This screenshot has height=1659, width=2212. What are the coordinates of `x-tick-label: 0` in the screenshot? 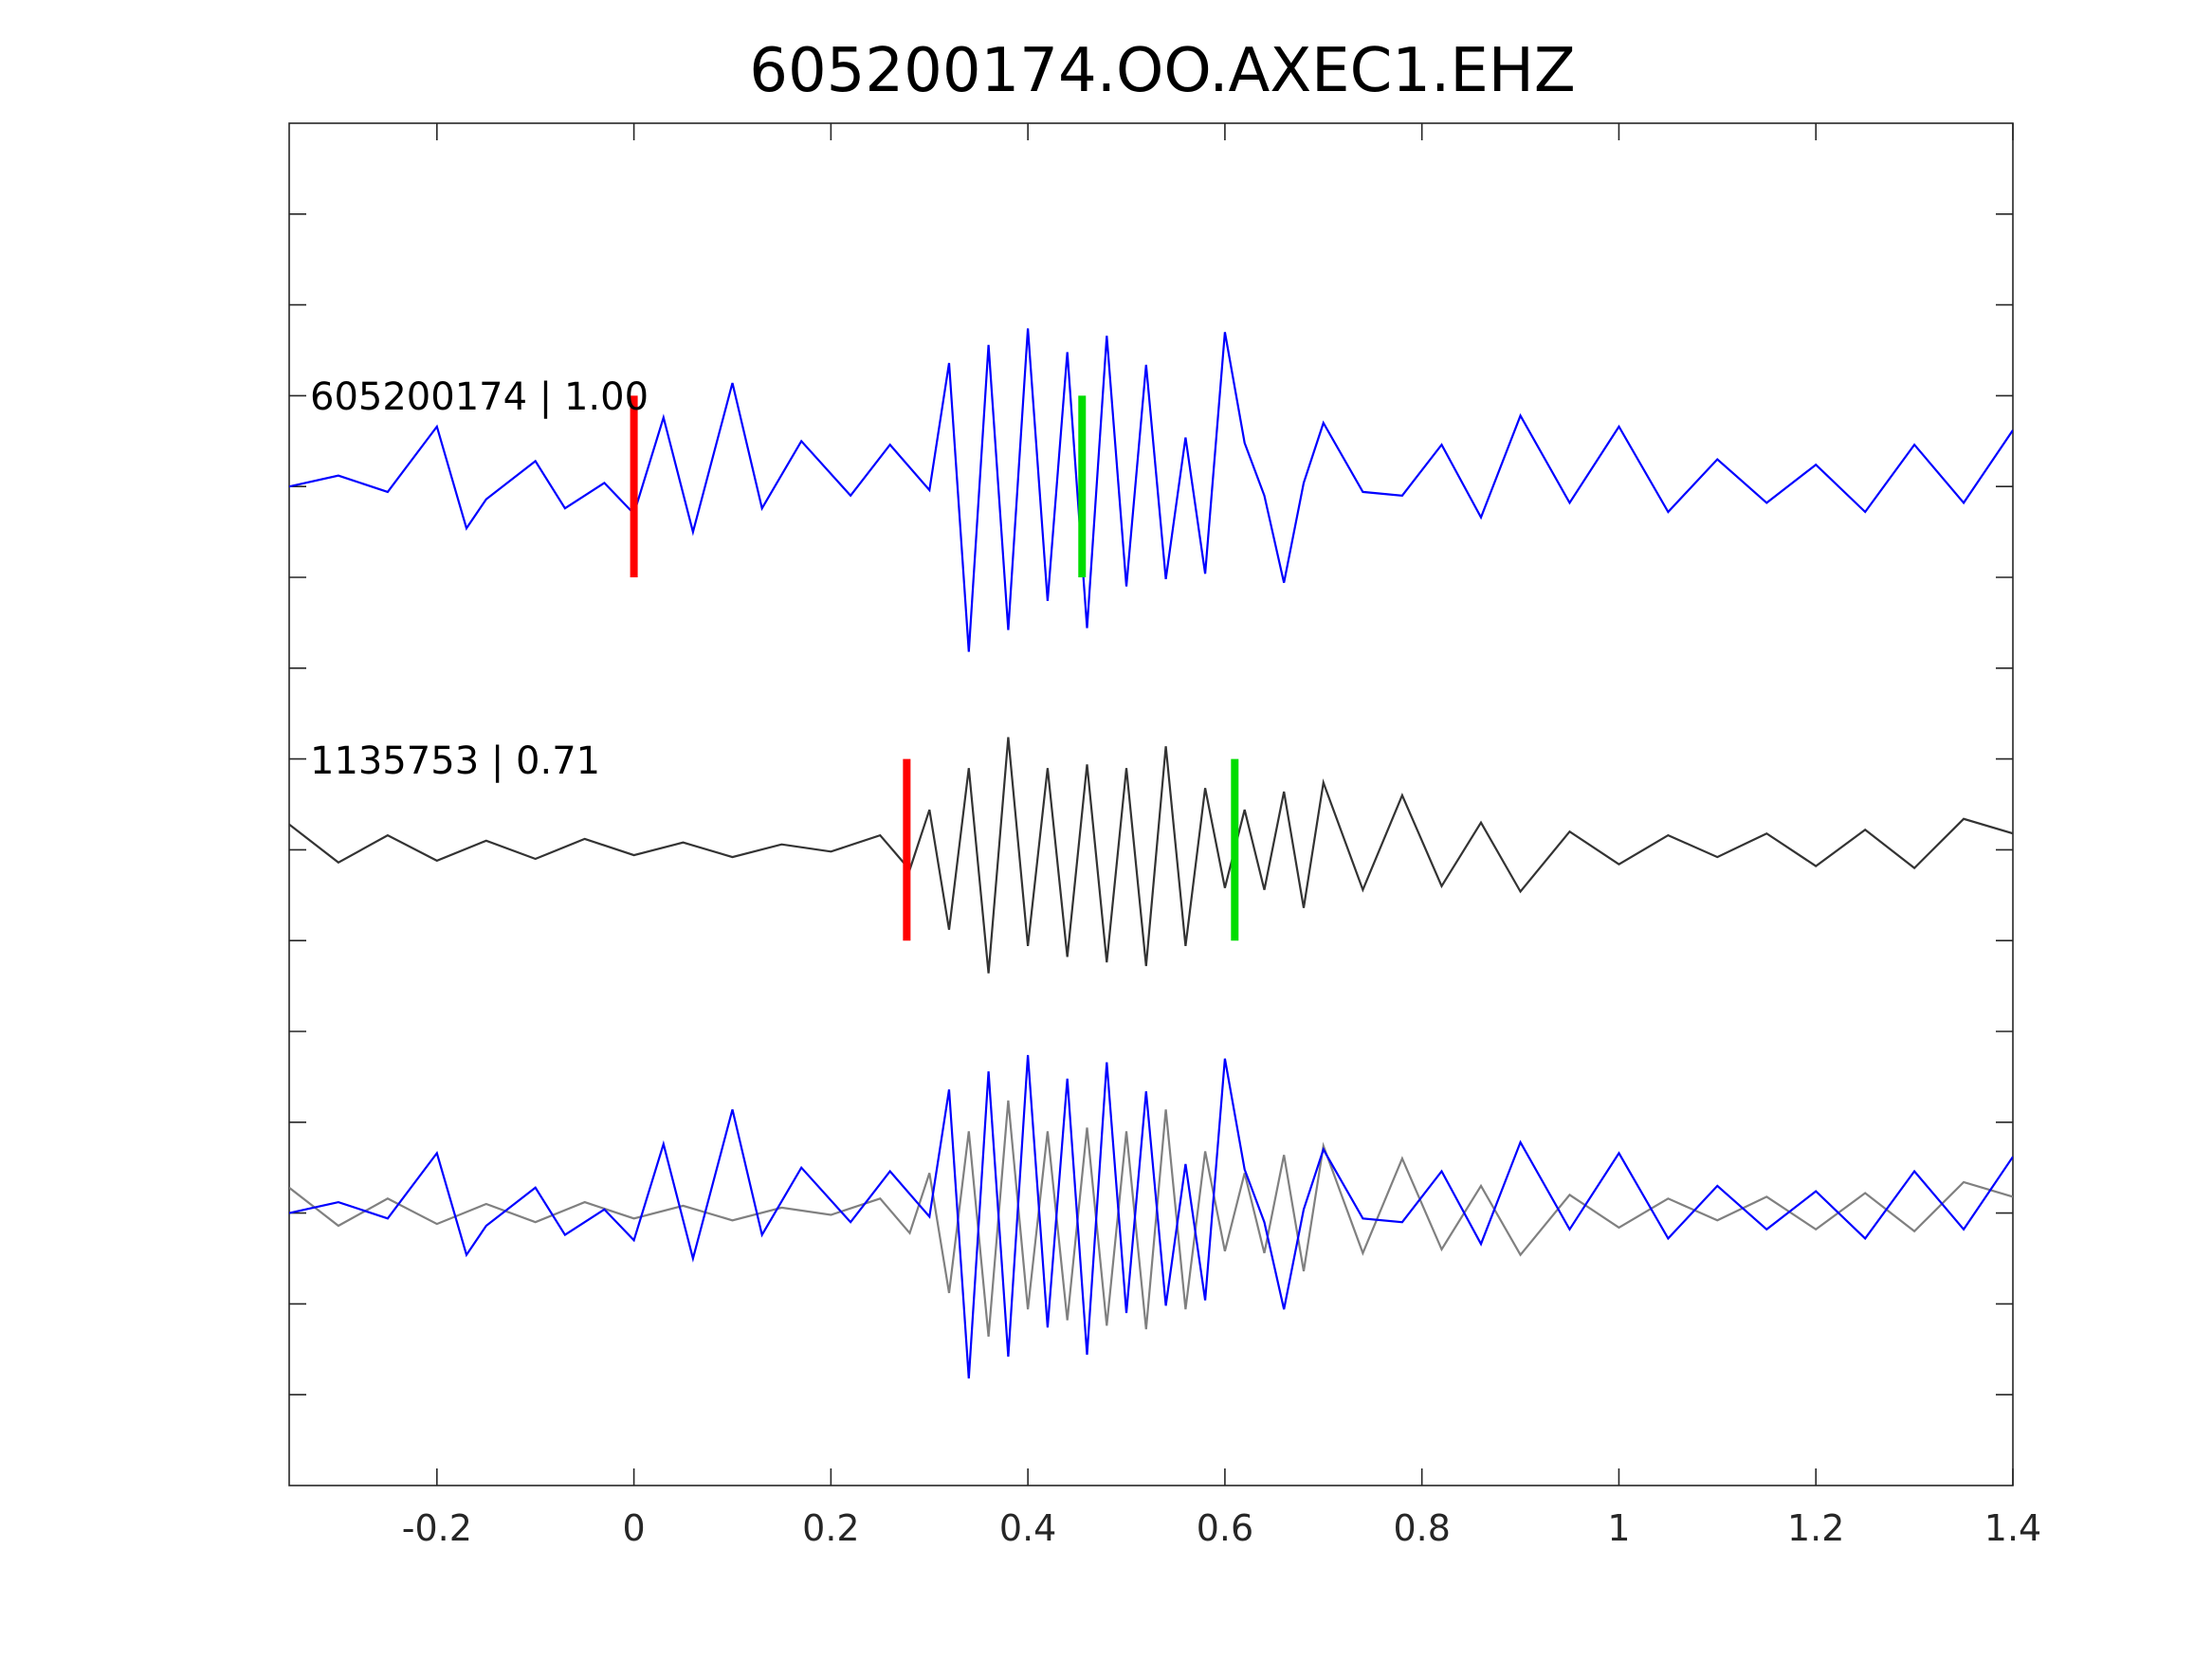 It's located at (634, 1528).